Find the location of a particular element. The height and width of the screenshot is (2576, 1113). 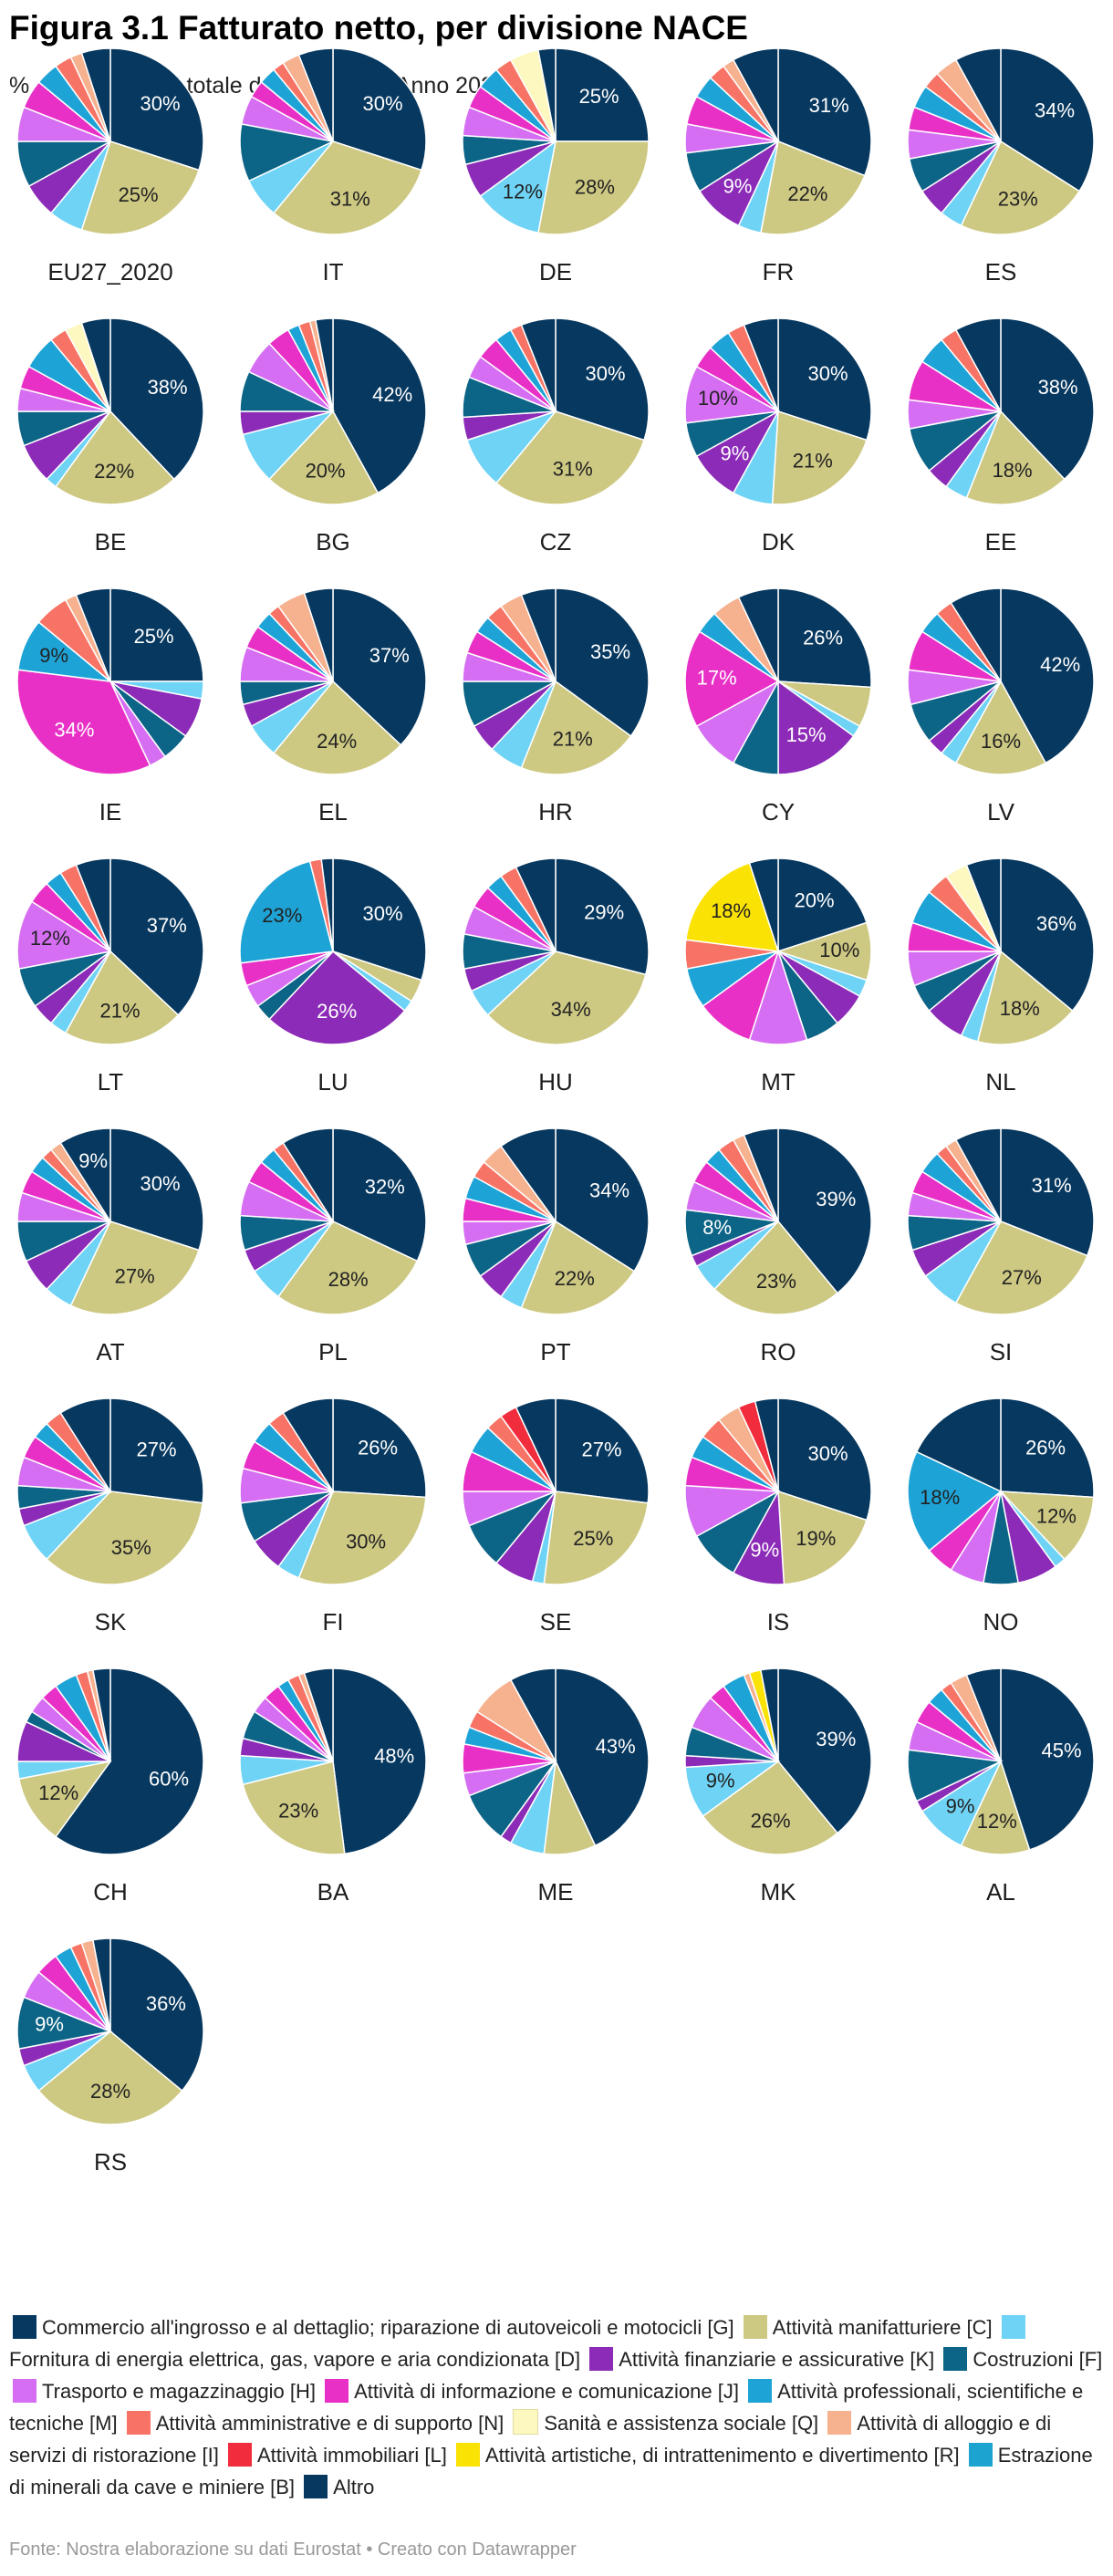

slice-value-label: 45% is located at coordinates (1061, 1750).